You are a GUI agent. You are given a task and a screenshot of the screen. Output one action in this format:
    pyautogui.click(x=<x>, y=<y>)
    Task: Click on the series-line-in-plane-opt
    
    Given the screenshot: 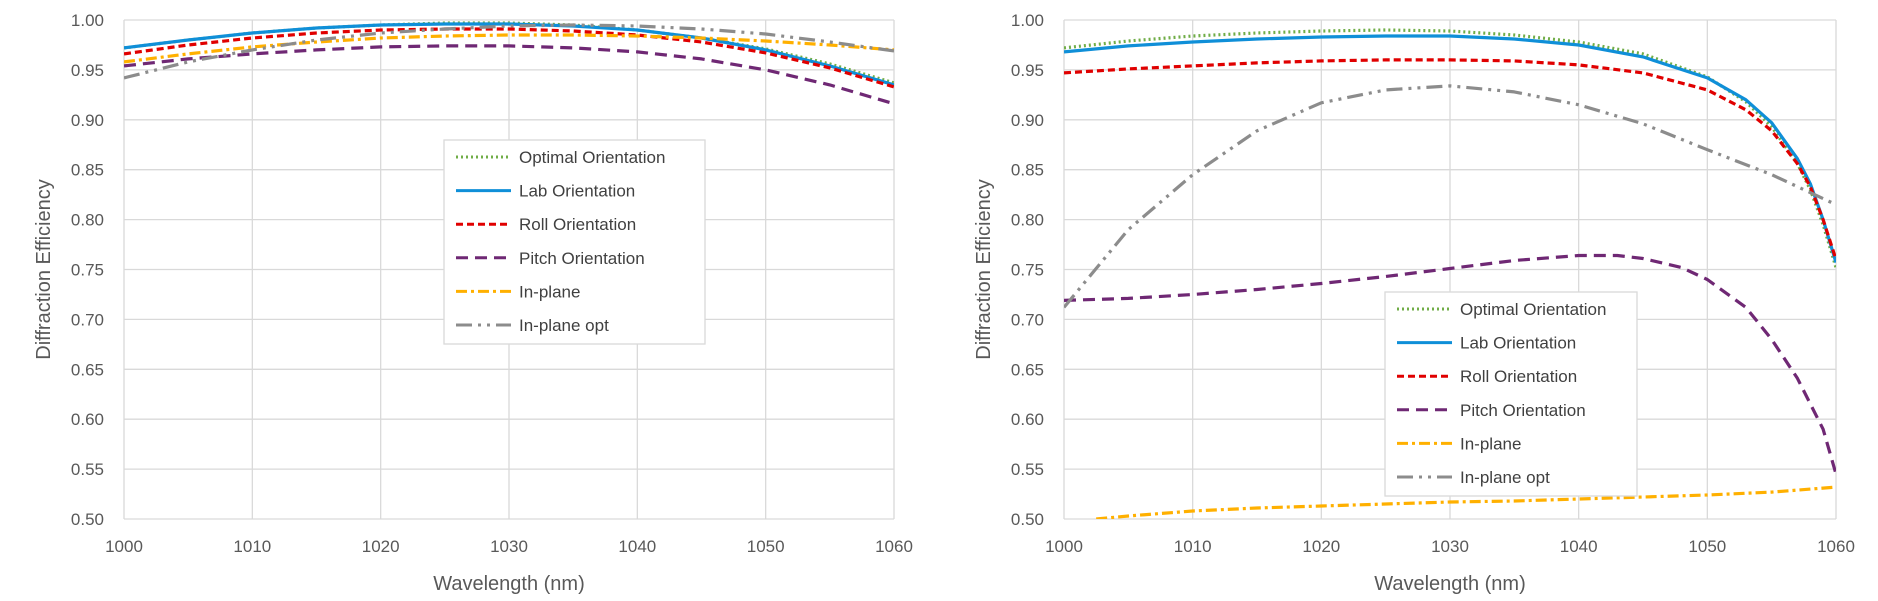 What is the action you would take?
    pyautogui.click(x=509, y=51)
    